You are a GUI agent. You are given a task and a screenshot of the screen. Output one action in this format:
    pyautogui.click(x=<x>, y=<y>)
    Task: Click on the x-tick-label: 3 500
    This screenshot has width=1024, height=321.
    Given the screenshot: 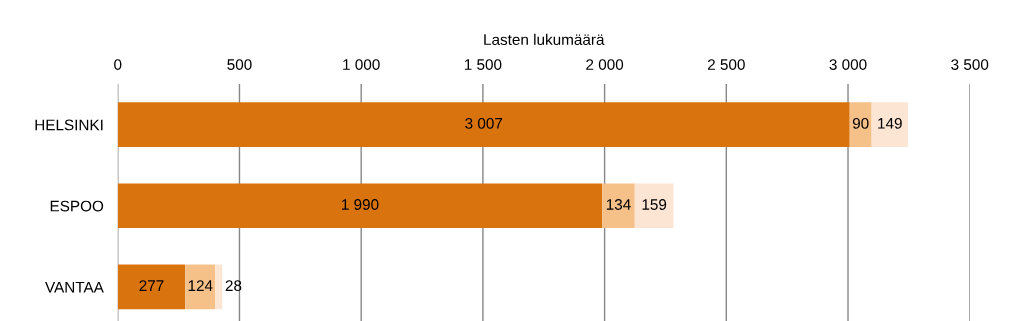 What is the action you would take?
    pyautogui.click(x=970, y=64)
    